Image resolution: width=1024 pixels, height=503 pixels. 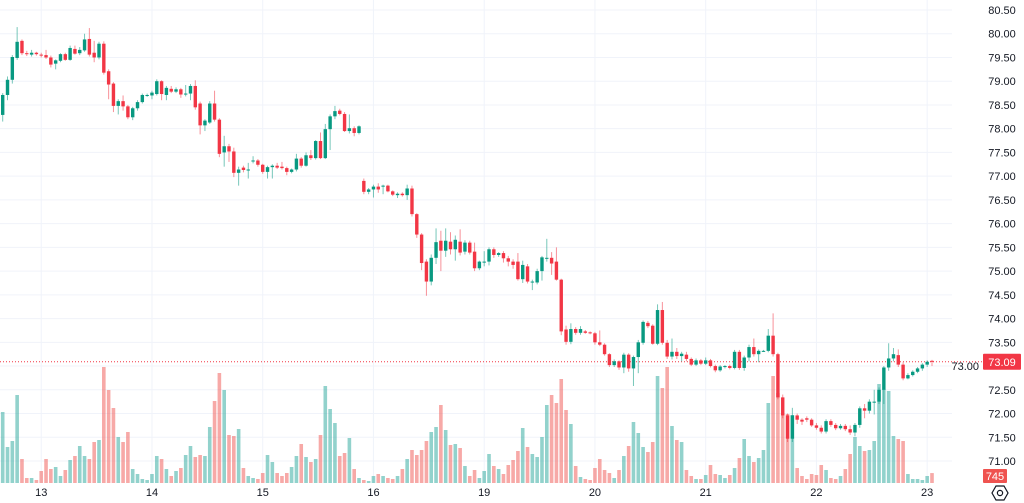 I want to click on time-axis: 13 14 15 16 19 20 21 22 23, so click(x=484, y=493).